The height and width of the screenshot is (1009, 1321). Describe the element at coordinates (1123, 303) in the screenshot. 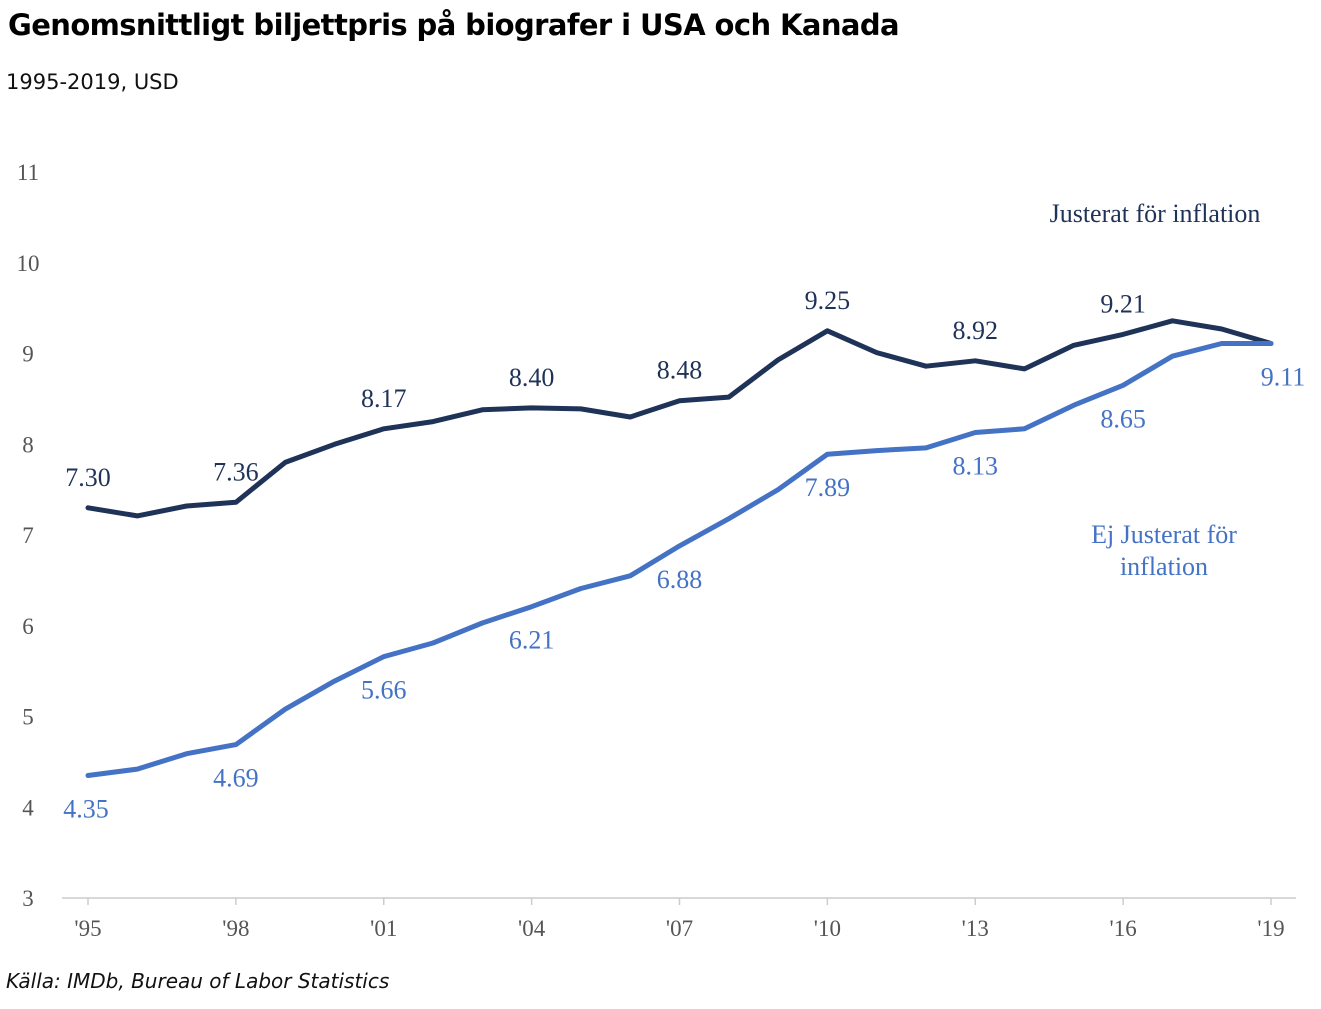

I see `data-label-adjusted: 9.21` at that location.